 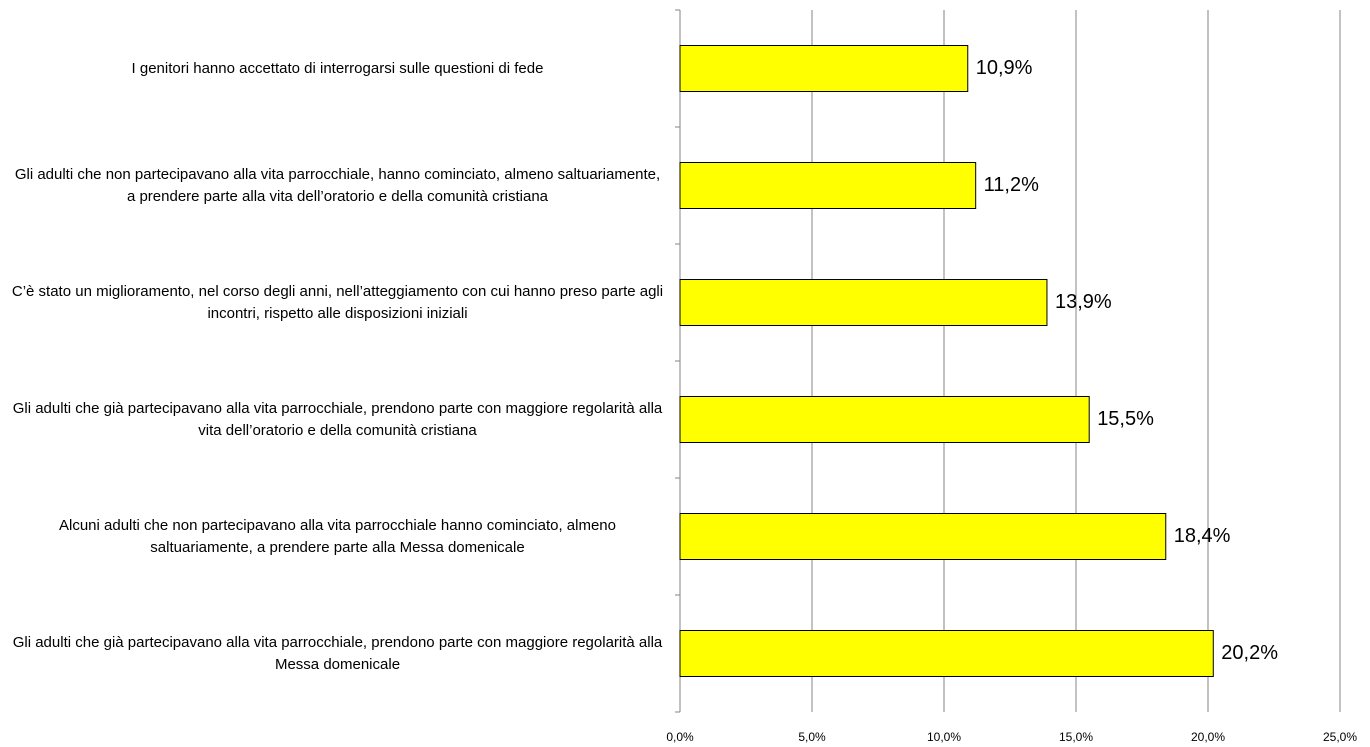 I want to click on x-tick-label: 10,0%, so click(x=944, y=737).